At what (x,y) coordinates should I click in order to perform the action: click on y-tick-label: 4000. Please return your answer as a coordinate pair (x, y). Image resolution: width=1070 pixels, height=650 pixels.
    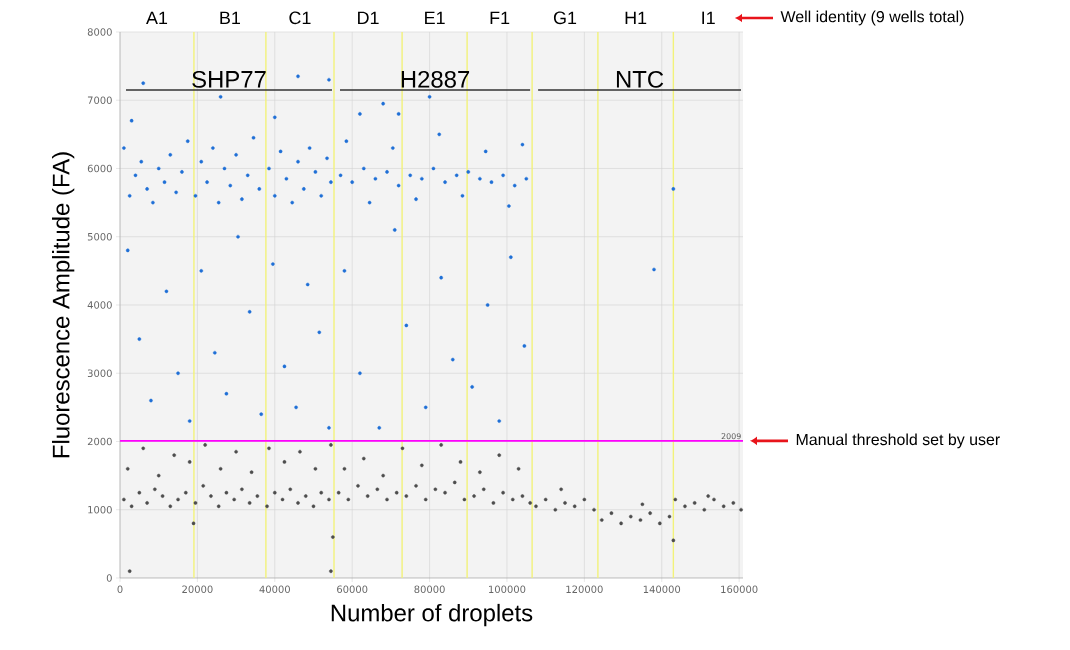
    Looking at the image, I should click on (99, 305).